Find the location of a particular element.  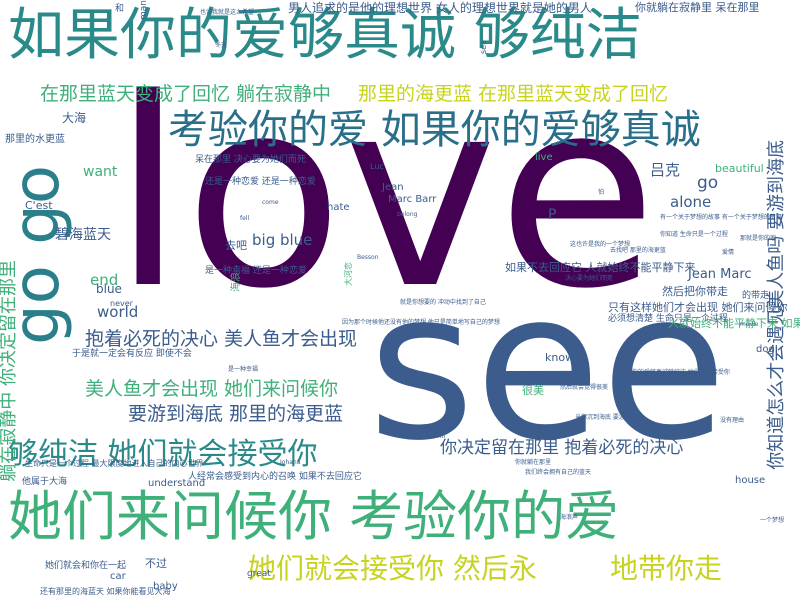

cloud-word: car is located at coordinates (118, 576).